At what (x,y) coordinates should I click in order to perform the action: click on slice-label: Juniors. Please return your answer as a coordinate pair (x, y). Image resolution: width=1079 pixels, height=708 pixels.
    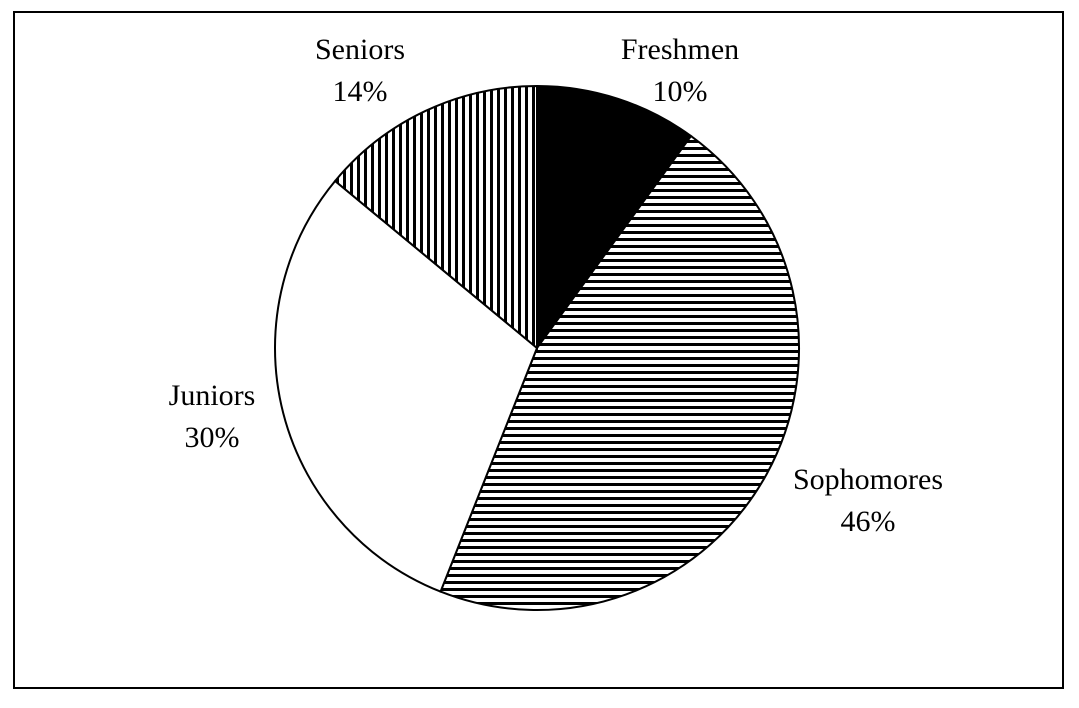
    Looking at the image, I should click on (212, 395).